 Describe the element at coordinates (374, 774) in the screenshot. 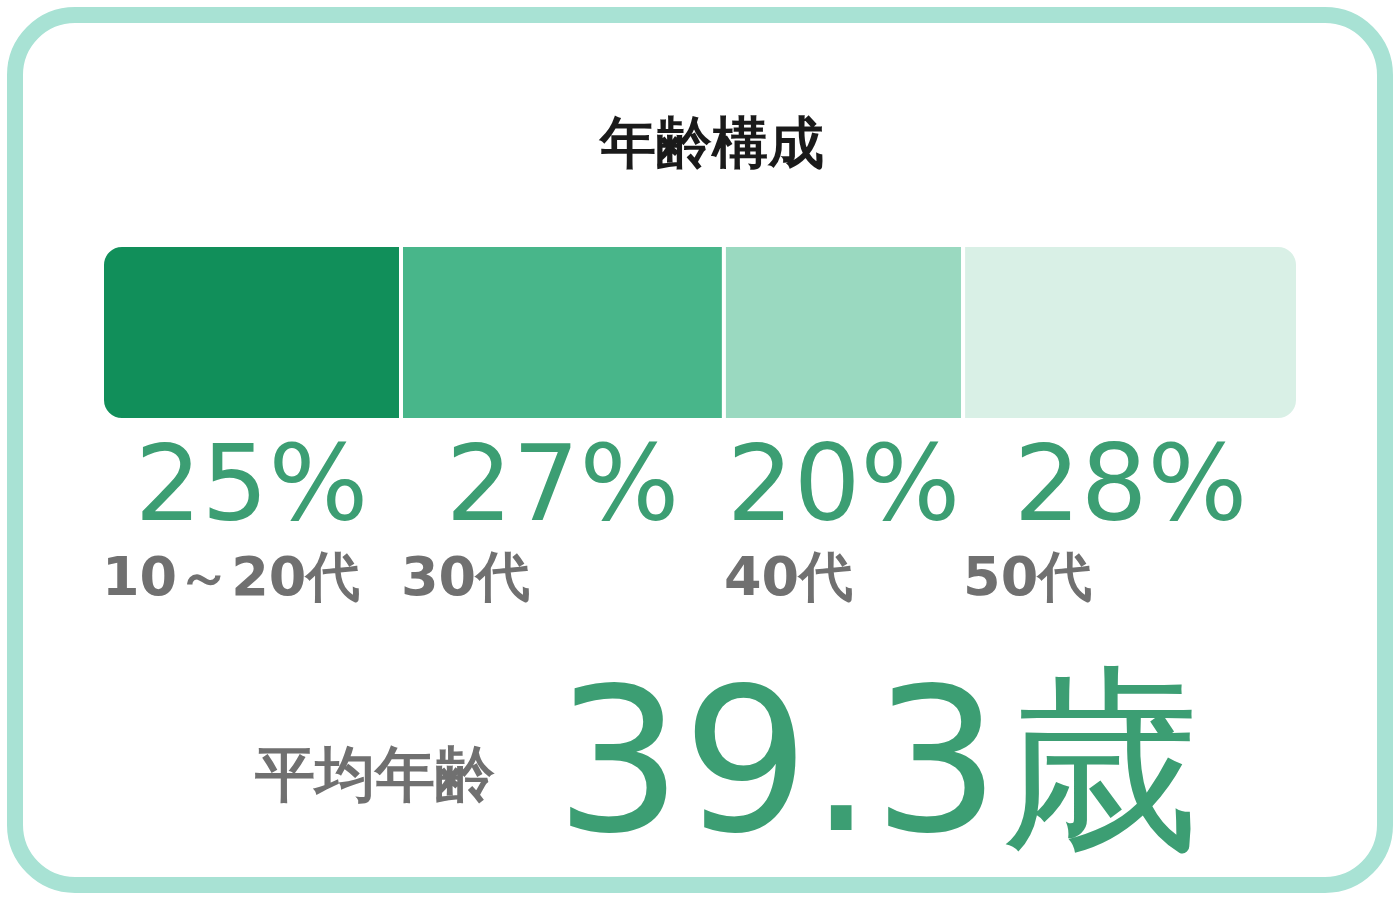

I see `text: 平均年齢` at that location.